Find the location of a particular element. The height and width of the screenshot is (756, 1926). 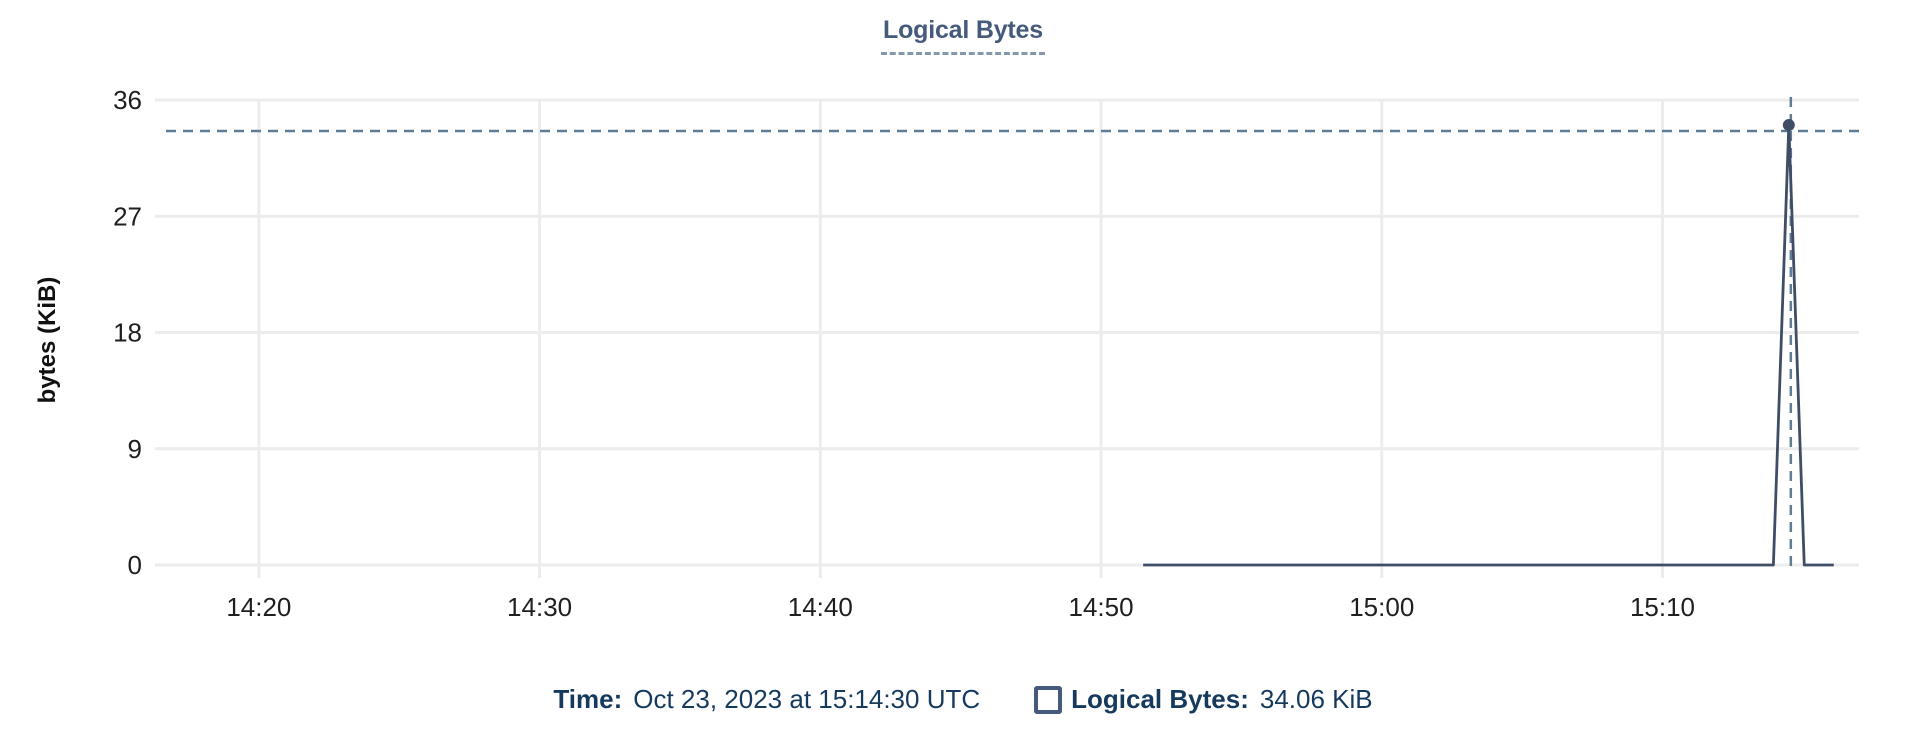

x-tick-label: 14:50 is located at coordinates (1101, 607).